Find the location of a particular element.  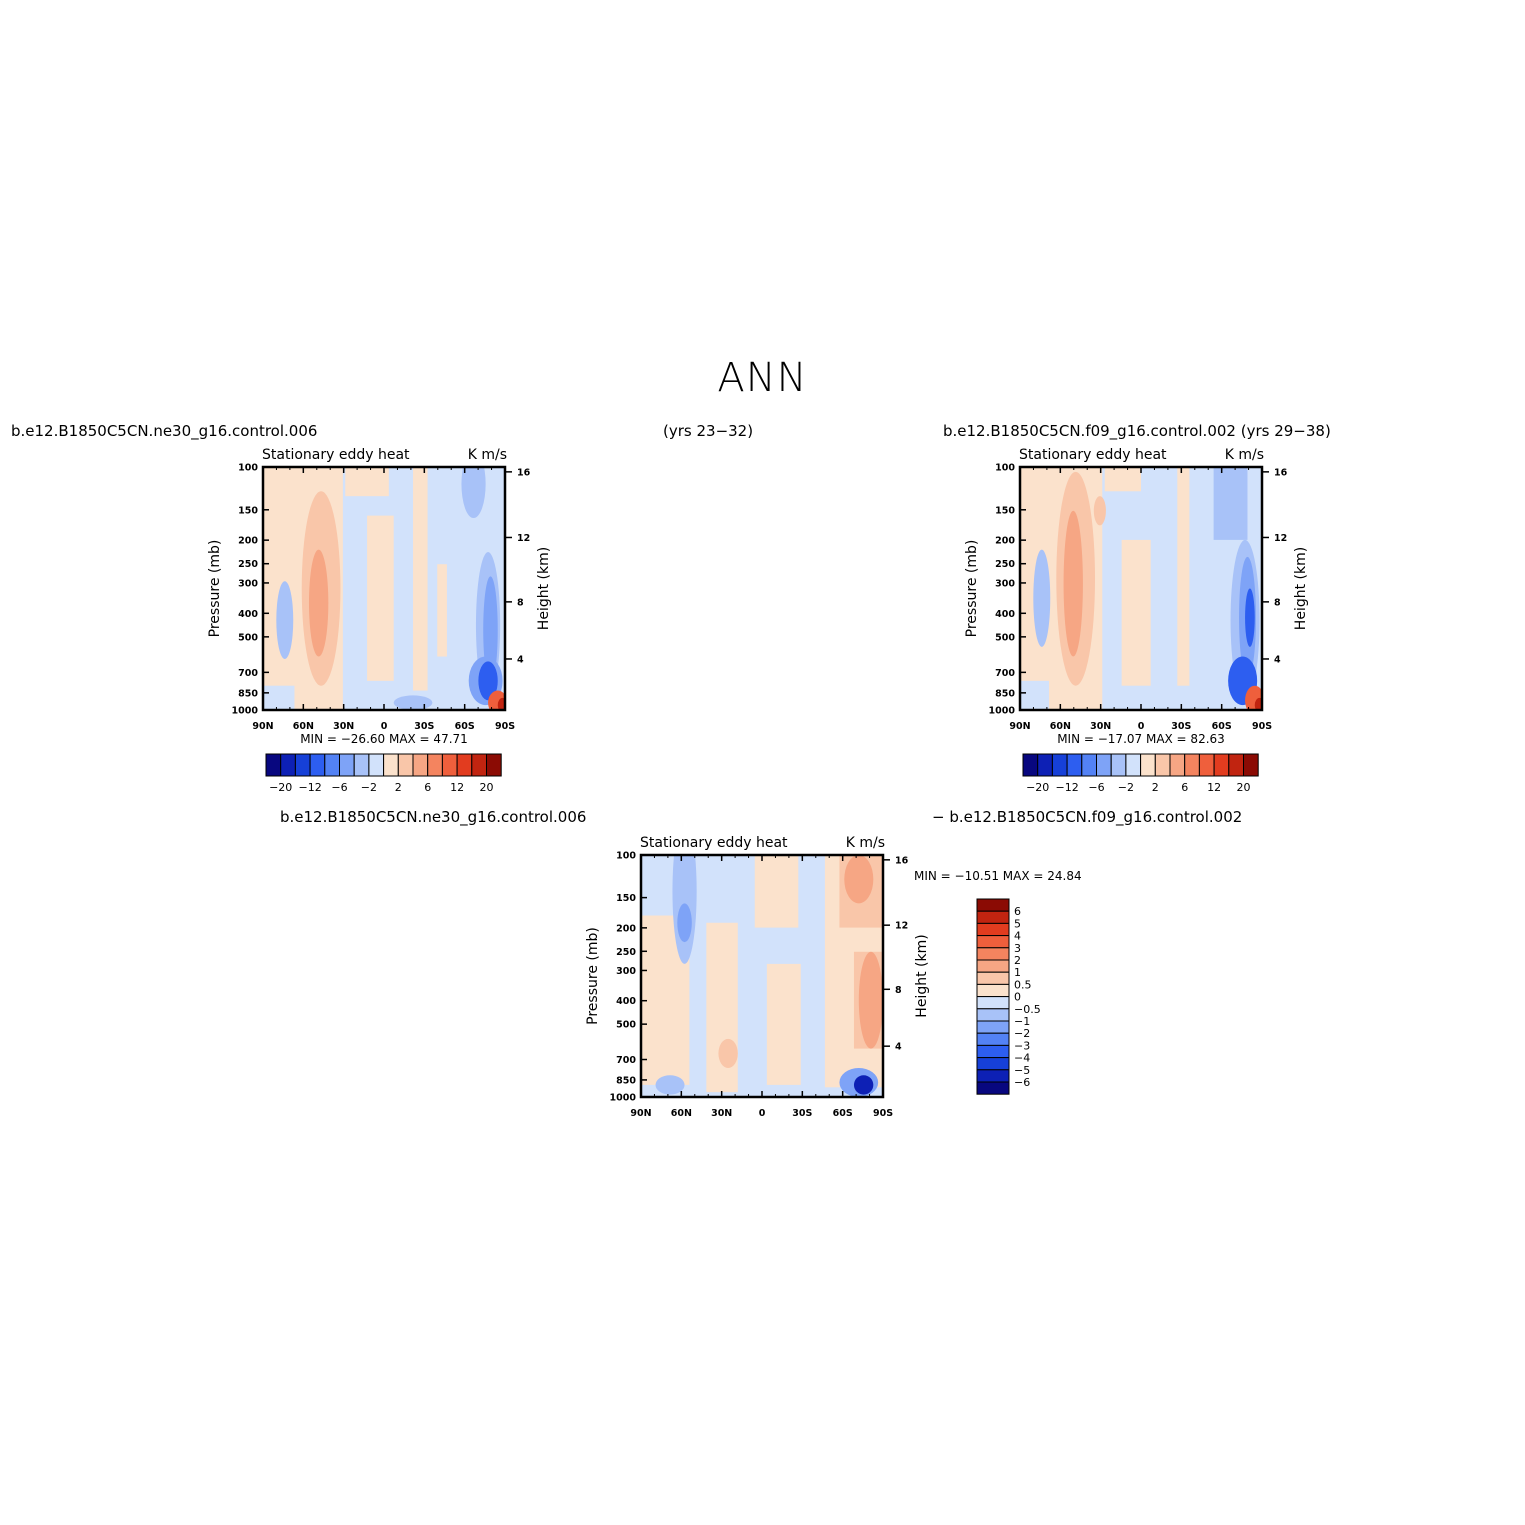

x-tick-label: 60N is located at coordinates (303, 726).